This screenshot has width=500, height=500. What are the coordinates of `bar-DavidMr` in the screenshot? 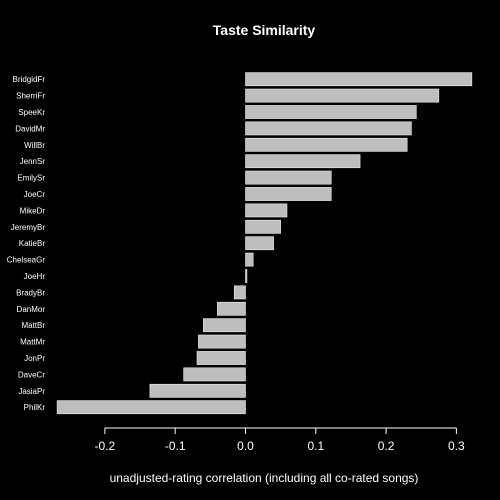 It's located at (328, 128).